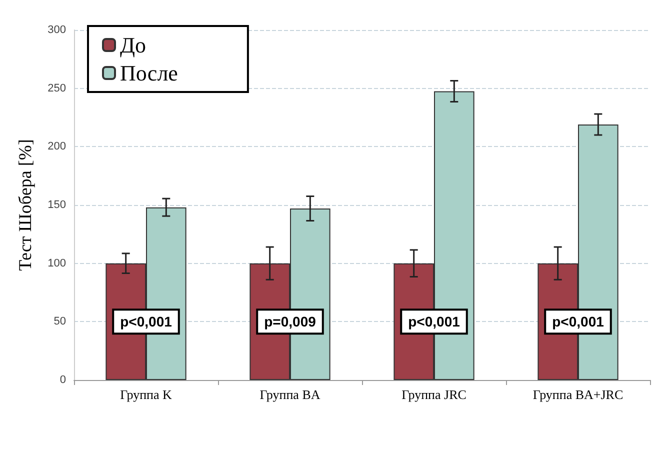 This screenshot has width=668, height=468. Describe the element at coordinates (133, 45) in the screenshot. I see `legend-label: До` at that location.